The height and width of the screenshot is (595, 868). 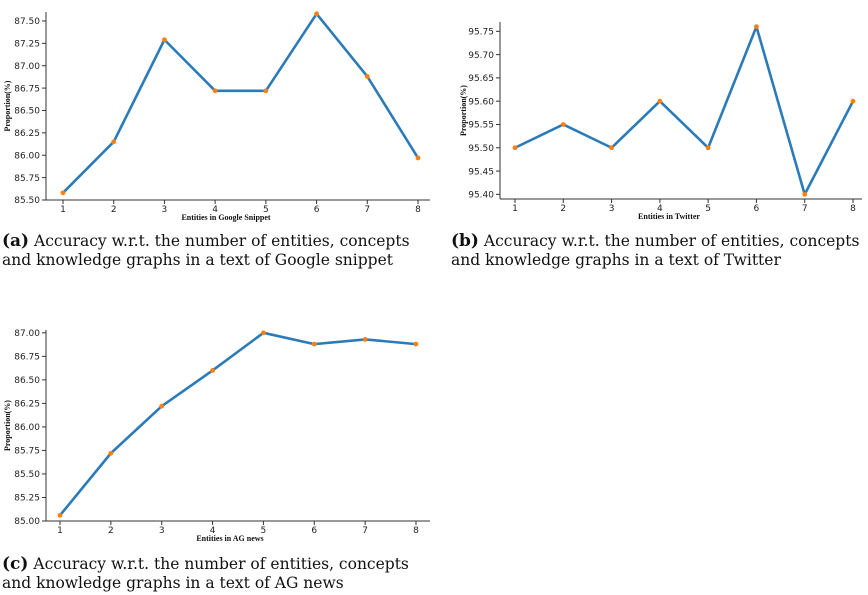 What do you see at coordinates (16, 241) in the screenshot?
I see `caption-a-tag: (a)` at bounding box center [16, 241].